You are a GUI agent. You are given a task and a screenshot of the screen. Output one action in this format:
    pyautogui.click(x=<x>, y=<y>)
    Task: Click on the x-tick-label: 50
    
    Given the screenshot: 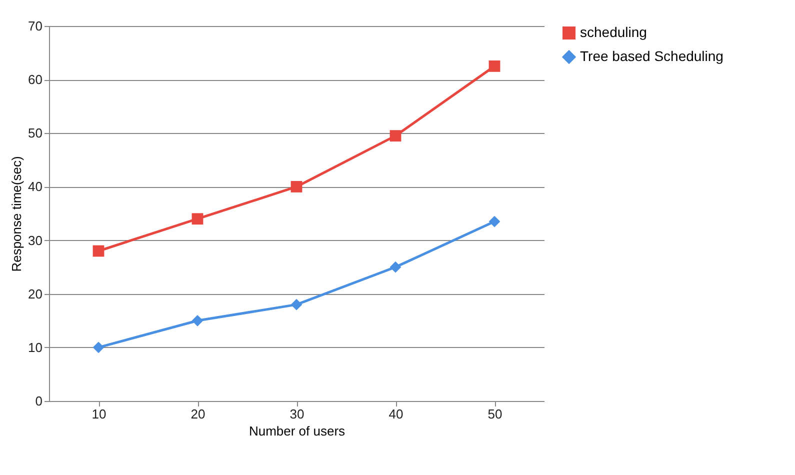 What is the action you would take?
    pyautogui.click(x=495, y=414)
    